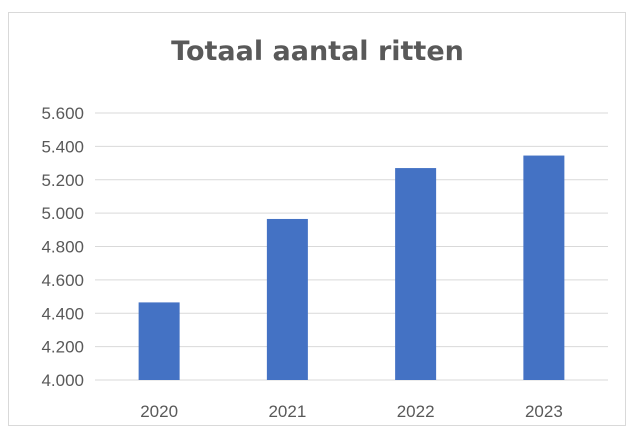 The image size is (635, 430). Describe the element at coordinates (416, 274) in the screenshot. I see `bar-2022` at that location.